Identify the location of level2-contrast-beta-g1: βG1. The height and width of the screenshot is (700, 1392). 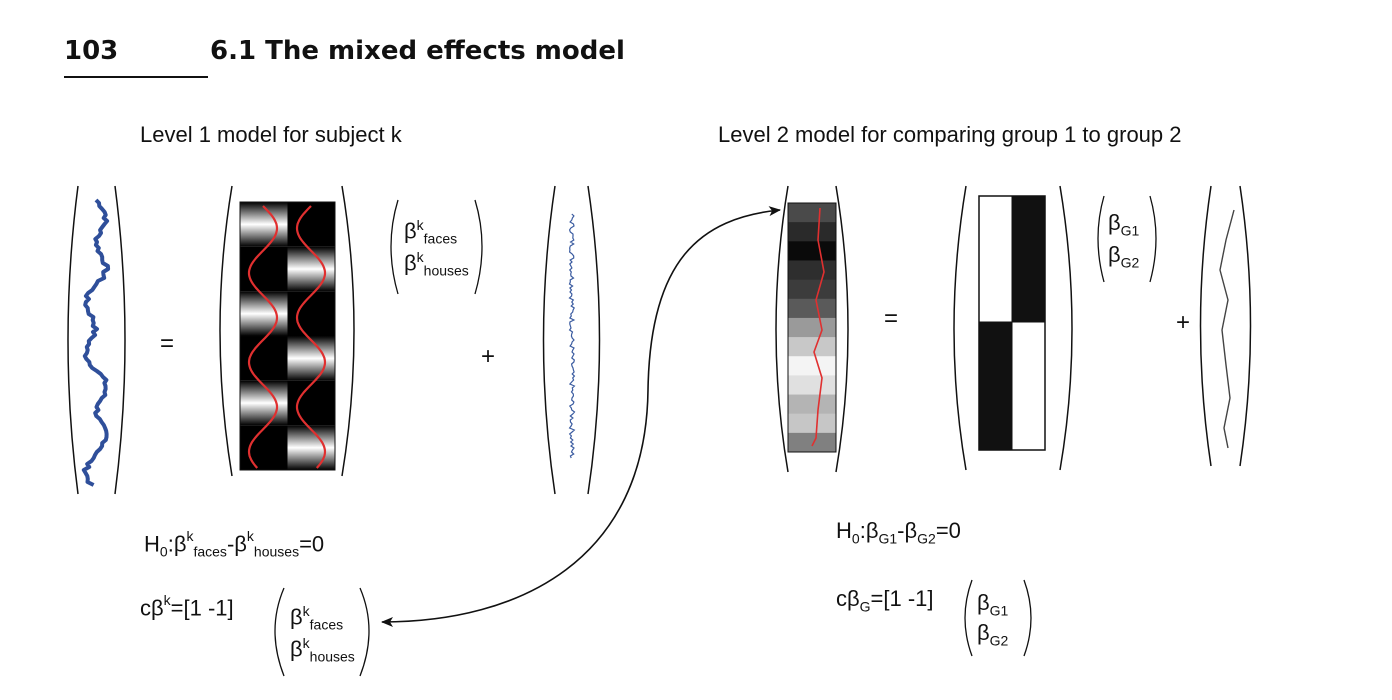
(993, 604).